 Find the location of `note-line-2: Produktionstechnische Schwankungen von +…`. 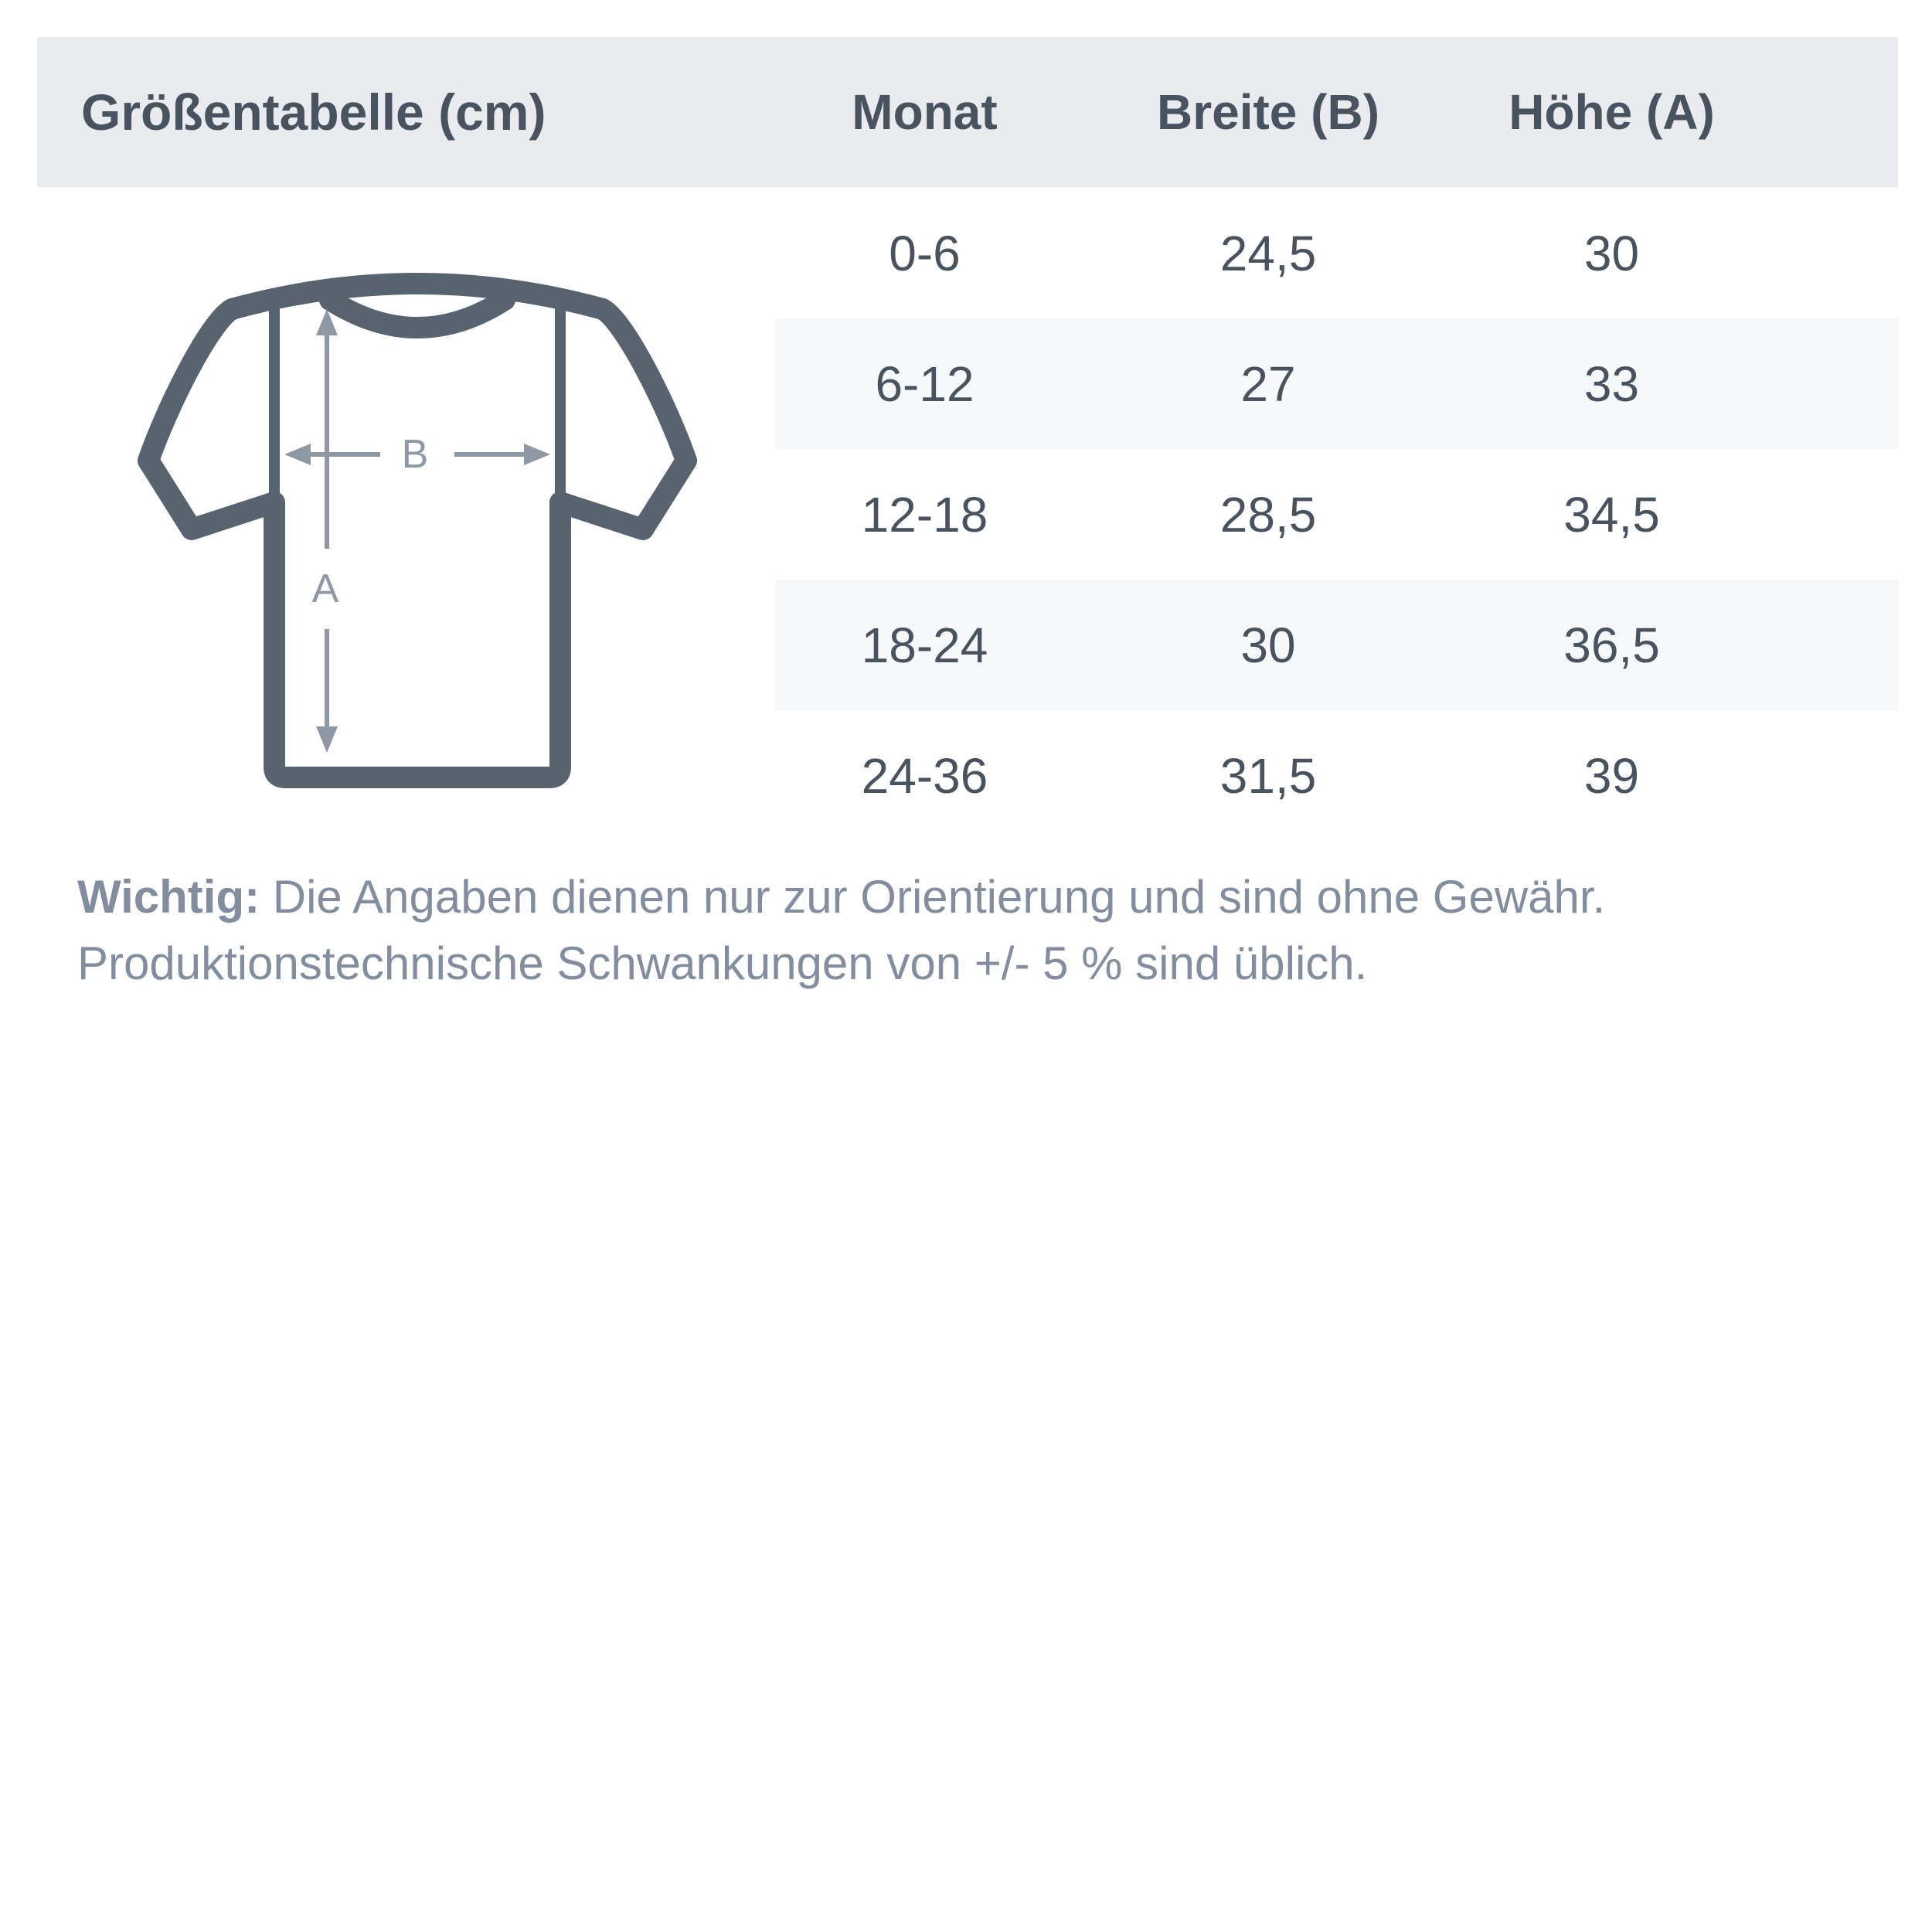

note-line-2: Produktionstechnische Schwankungen von +… is located at coordinates (723, 963).